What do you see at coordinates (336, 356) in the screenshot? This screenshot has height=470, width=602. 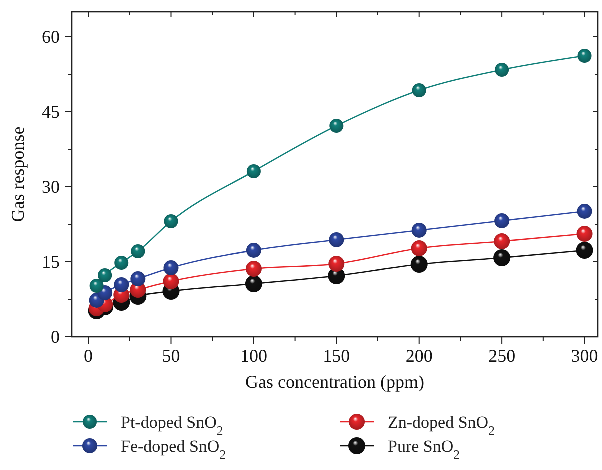 I see `x-tick-label: 150` at bounding box center [336, 356].